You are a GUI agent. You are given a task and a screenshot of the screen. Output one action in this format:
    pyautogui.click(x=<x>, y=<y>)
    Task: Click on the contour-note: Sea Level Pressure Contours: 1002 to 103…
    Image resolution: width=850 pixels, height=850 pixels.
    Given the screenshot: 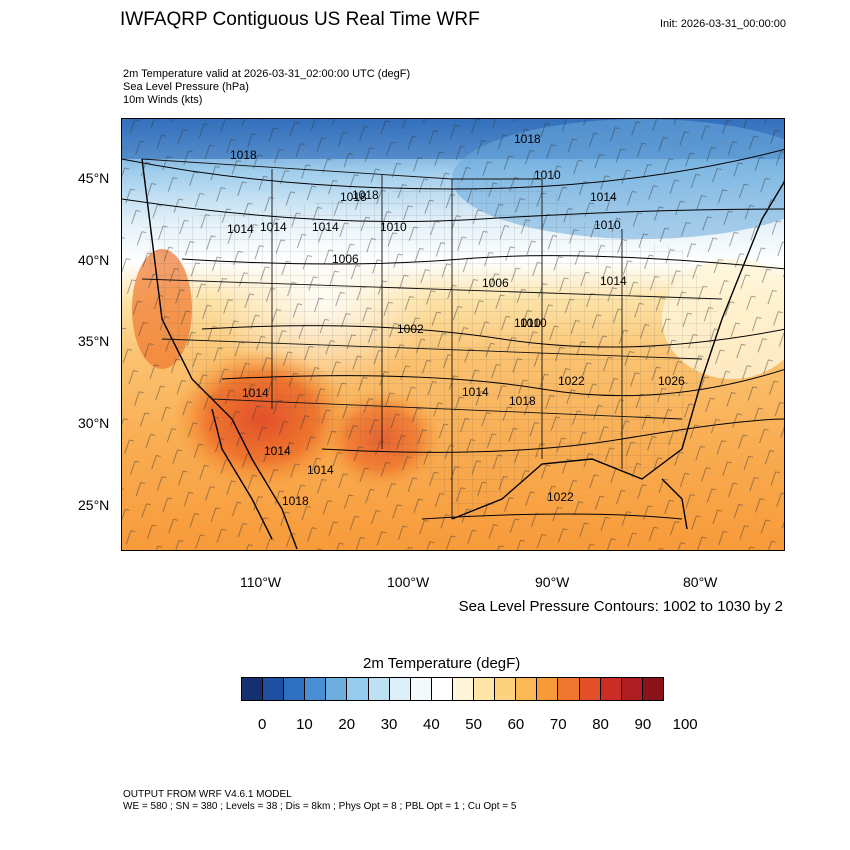 What is the action you would take?
    pyautogui.click(x=620, y=606)
    